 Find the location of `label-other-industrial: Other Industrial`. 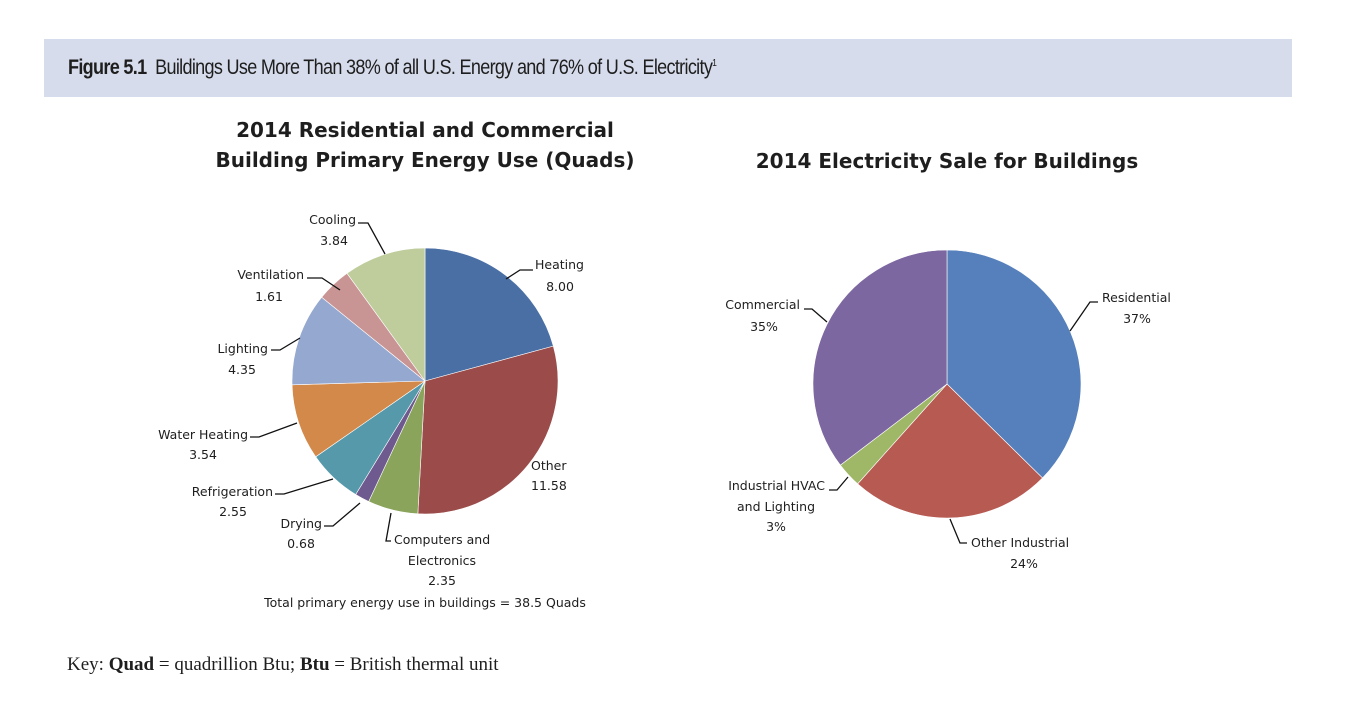

label-other-industrial: Other Industrial is located at coordinates (1020, 542).